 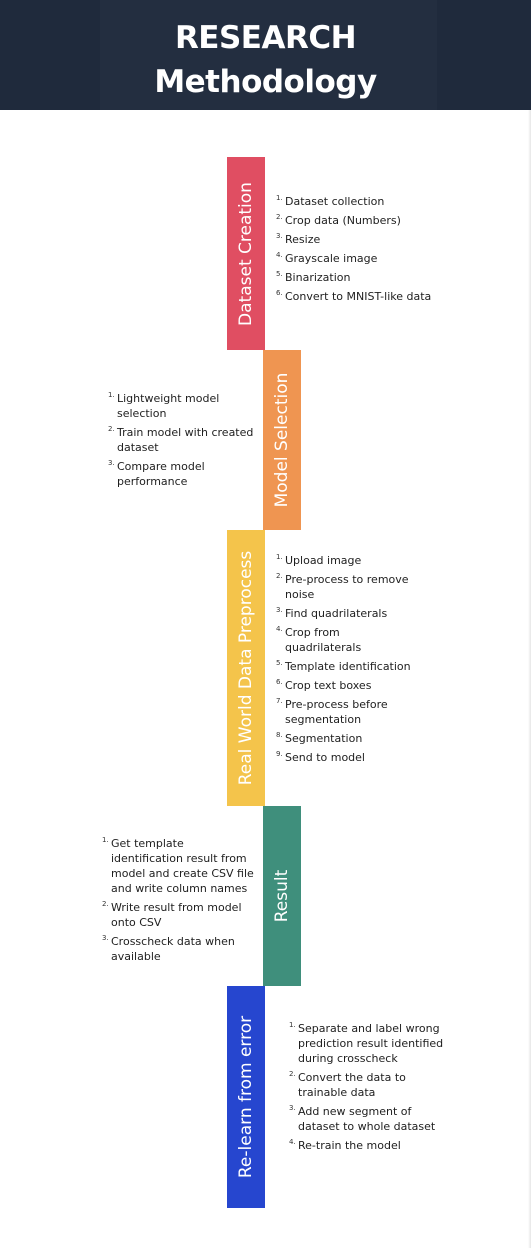 I want to click on stage-label-real-world-preprocess: Real World Data Preprocess, so click(x=246, y=668).